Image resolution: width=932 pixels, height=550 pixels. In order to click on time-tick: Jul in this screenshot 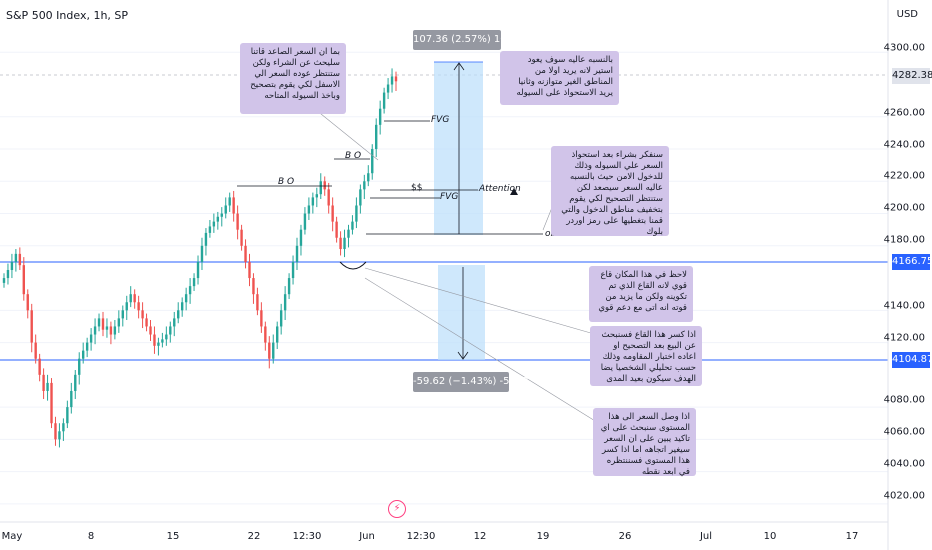, I will do `click(706, 536)`.